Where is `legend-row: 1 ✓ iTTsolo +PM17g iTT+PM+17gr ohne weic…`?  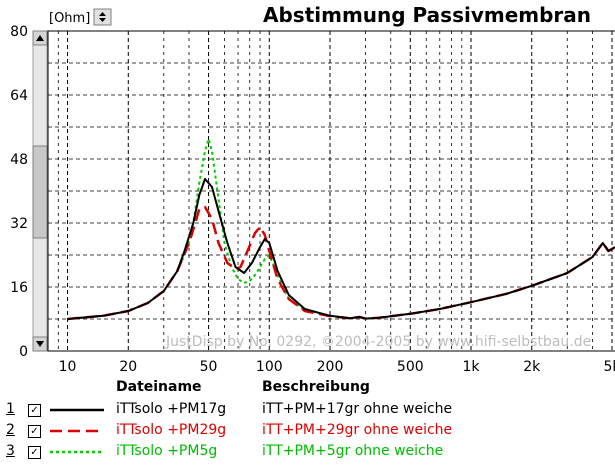 legend-row: 1 ✓ iTTsolo +PM17g iTT+PM+17gr ohne weic… is located at coordinates (307, 411).